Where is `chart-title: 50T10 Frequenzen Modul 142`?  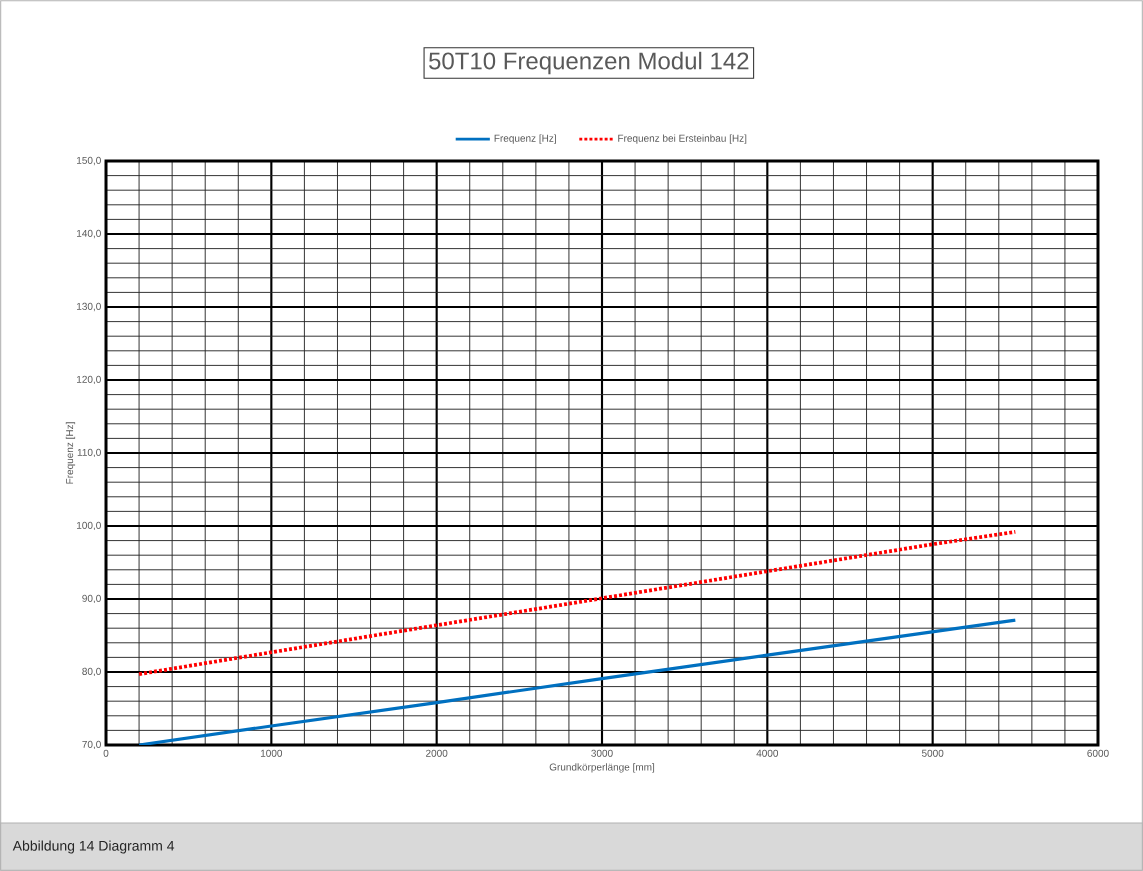
chart-title: 50T10 Frequenzen Modul 142 is located at coordinates (589, 63).